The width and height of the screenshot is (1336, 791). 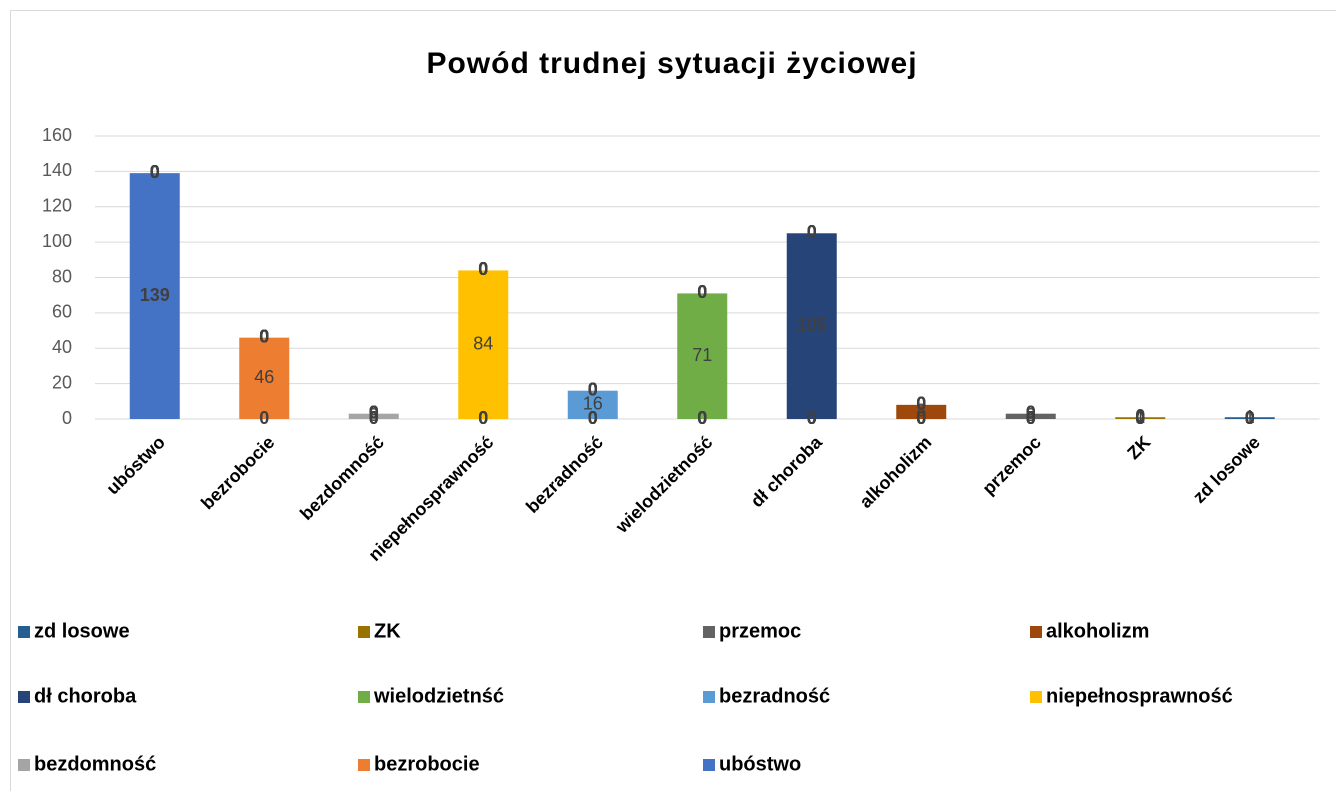 I want to click on chart-title: Powód trudnej sytuacji życiowej, so click(x=671, y=63).